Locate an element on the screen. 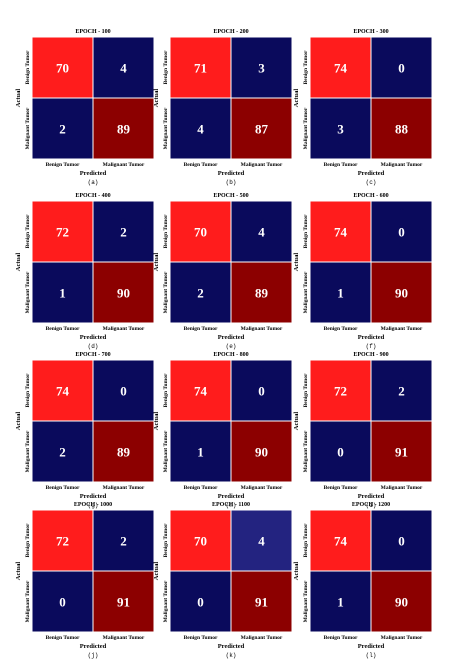 The width and height of the screenshot is (474, 669). panel-b-cell-value-0-1: 3 is located at coordinates (261, 68).